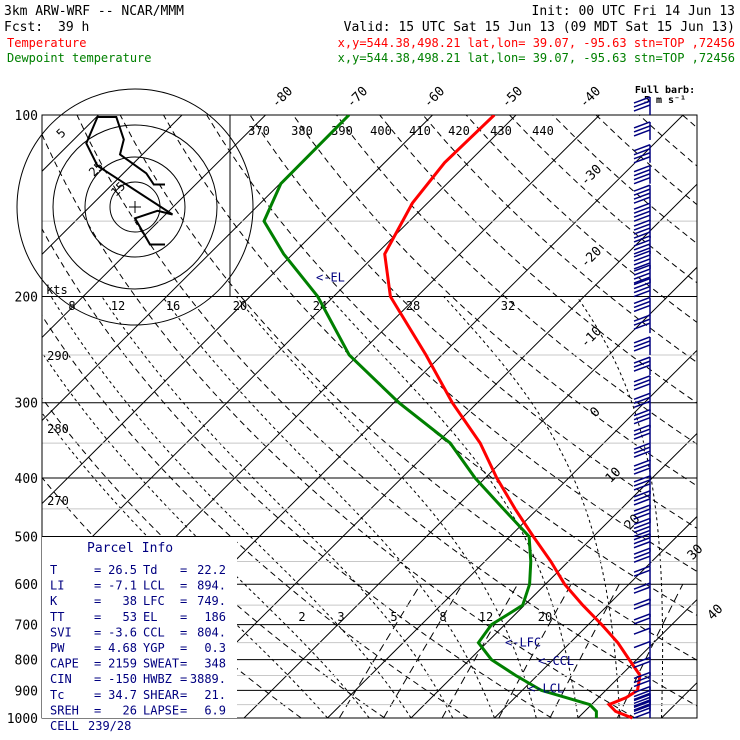  I want to click on parcel-value: 26.5, so click(122, 570).